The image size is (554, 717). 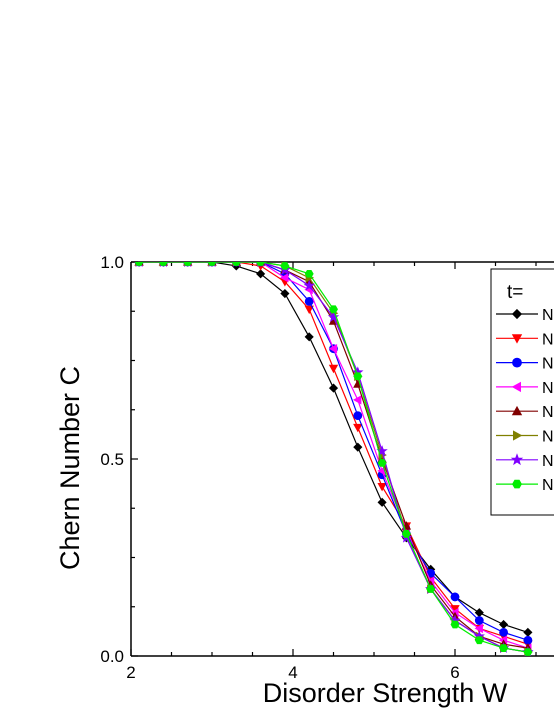 What do you see at coordinates (112, 459) in the screenshot?
I see `y-tick-label: 0.5` at bounding box center [112, 459].